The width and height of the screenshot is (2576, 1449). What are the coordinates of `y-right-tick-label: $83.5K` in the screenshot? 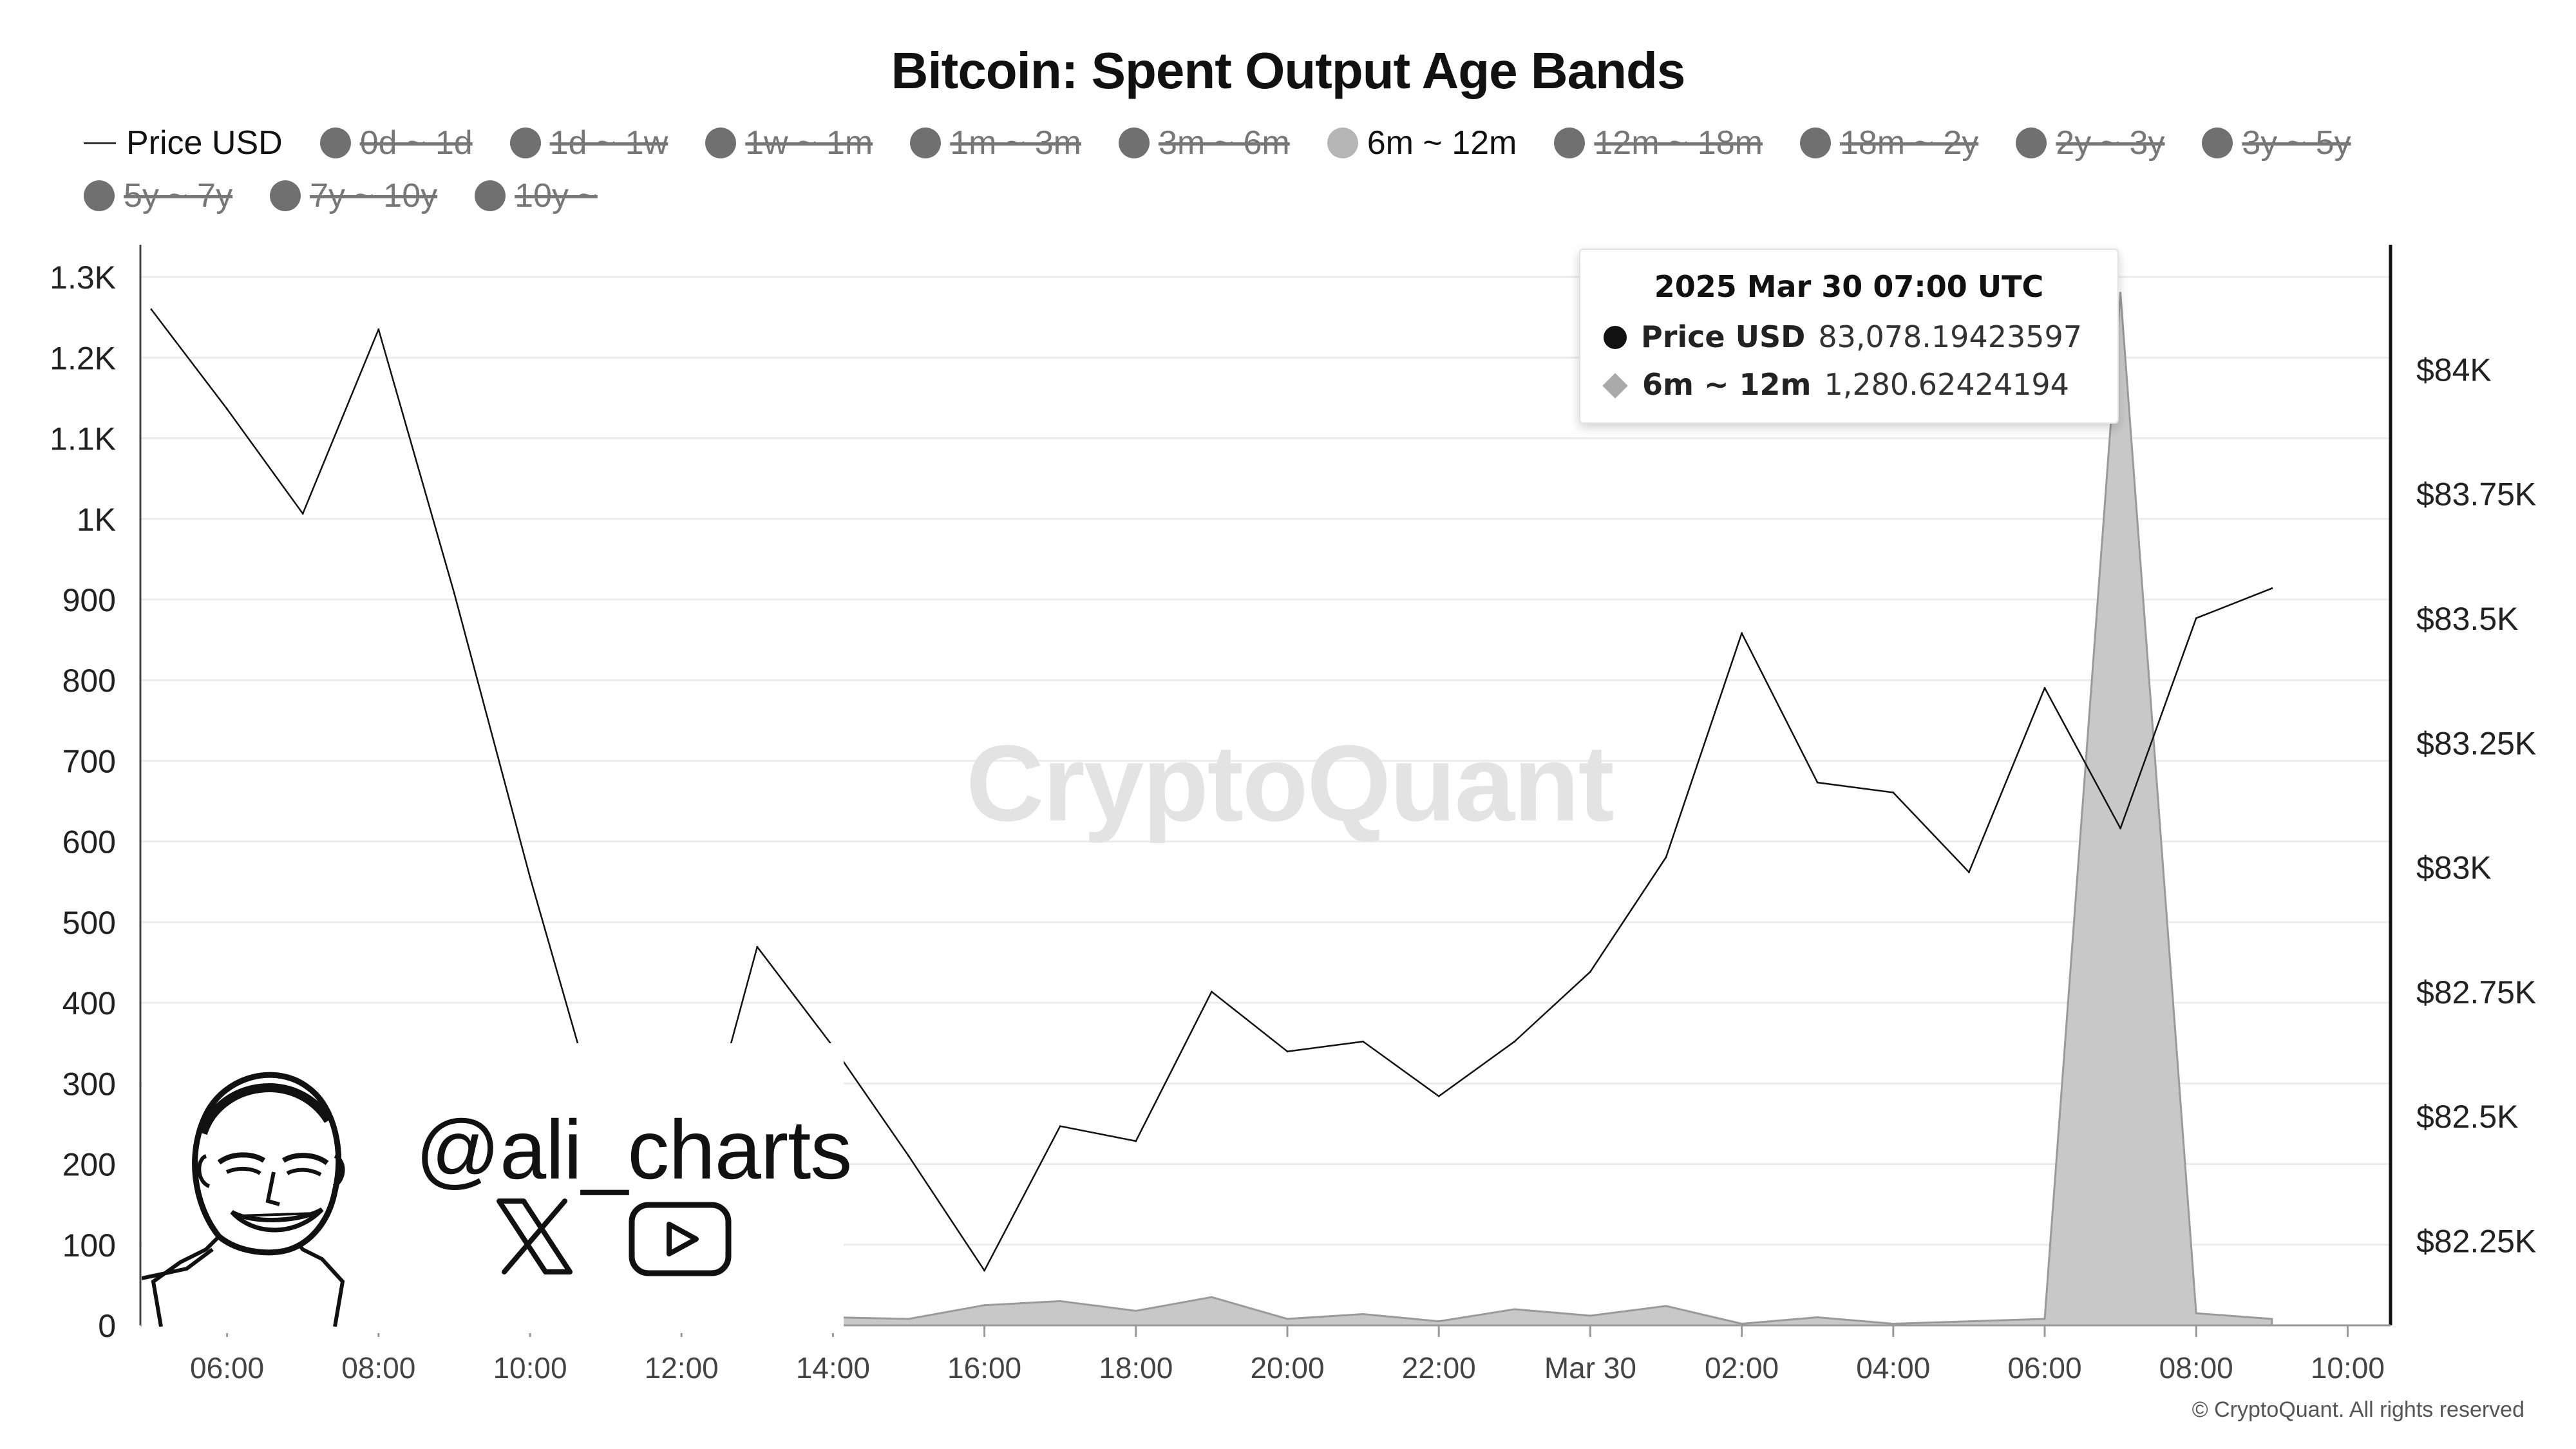 It's located at (2467, 619).